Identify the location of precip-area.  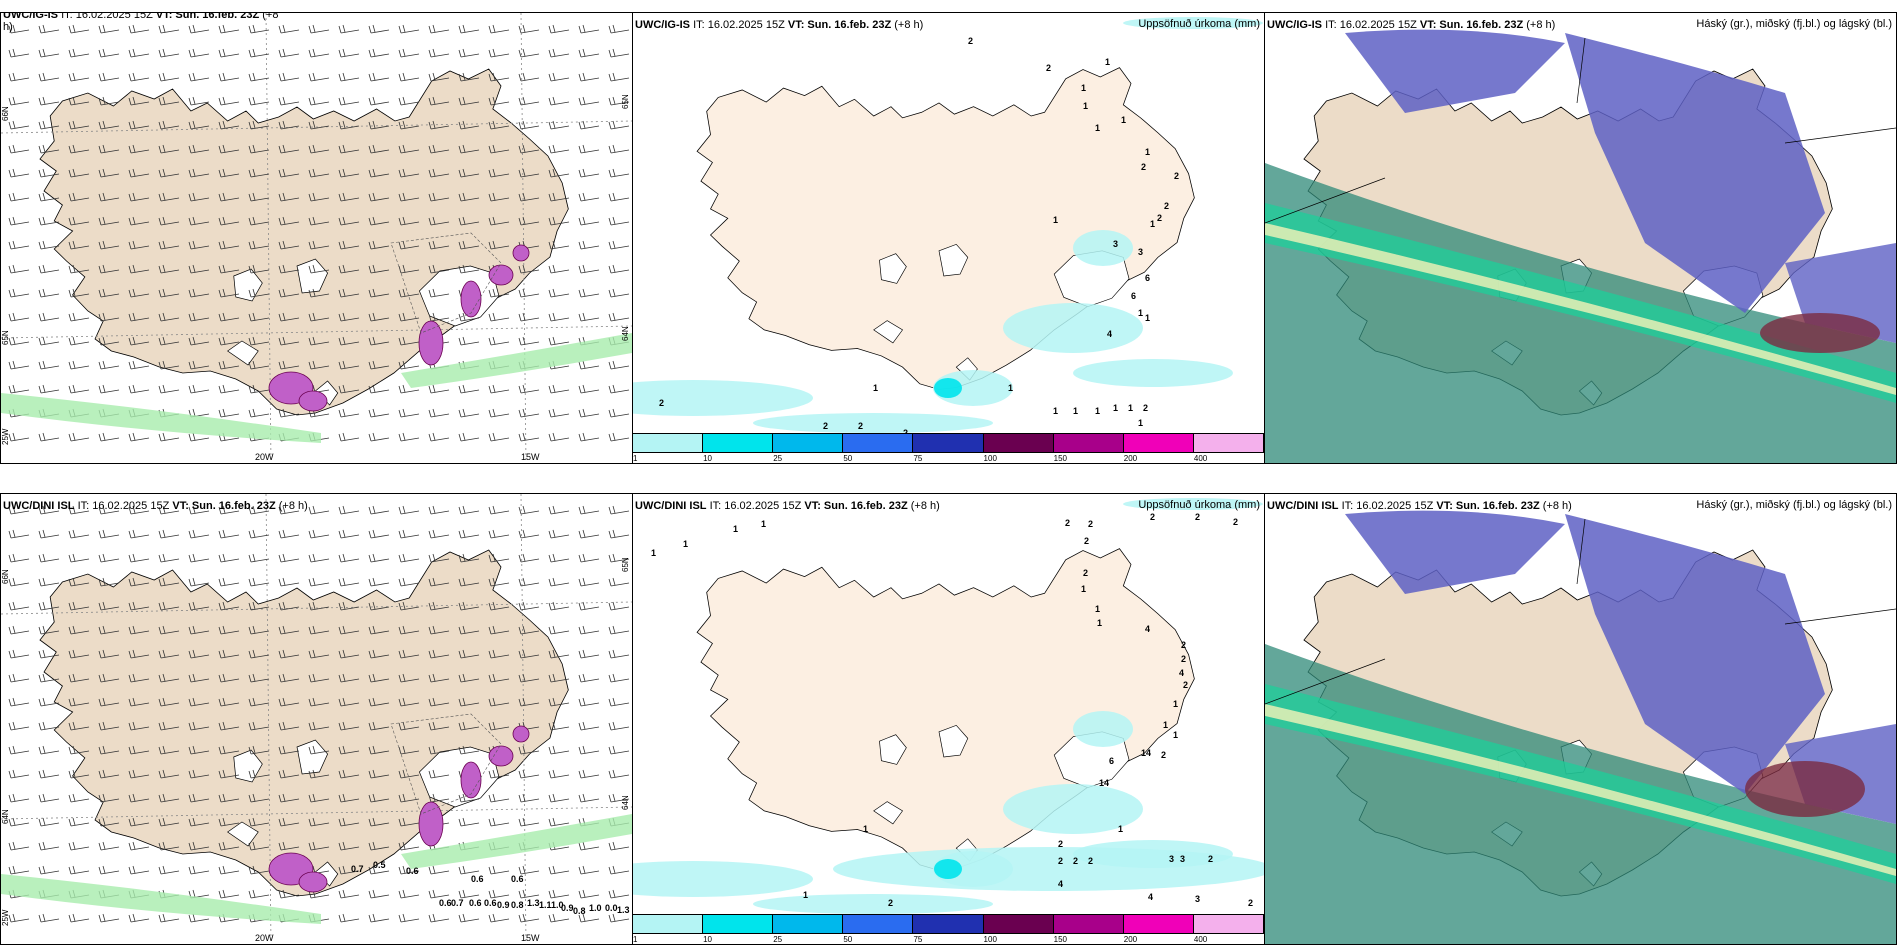
(1103, 248).